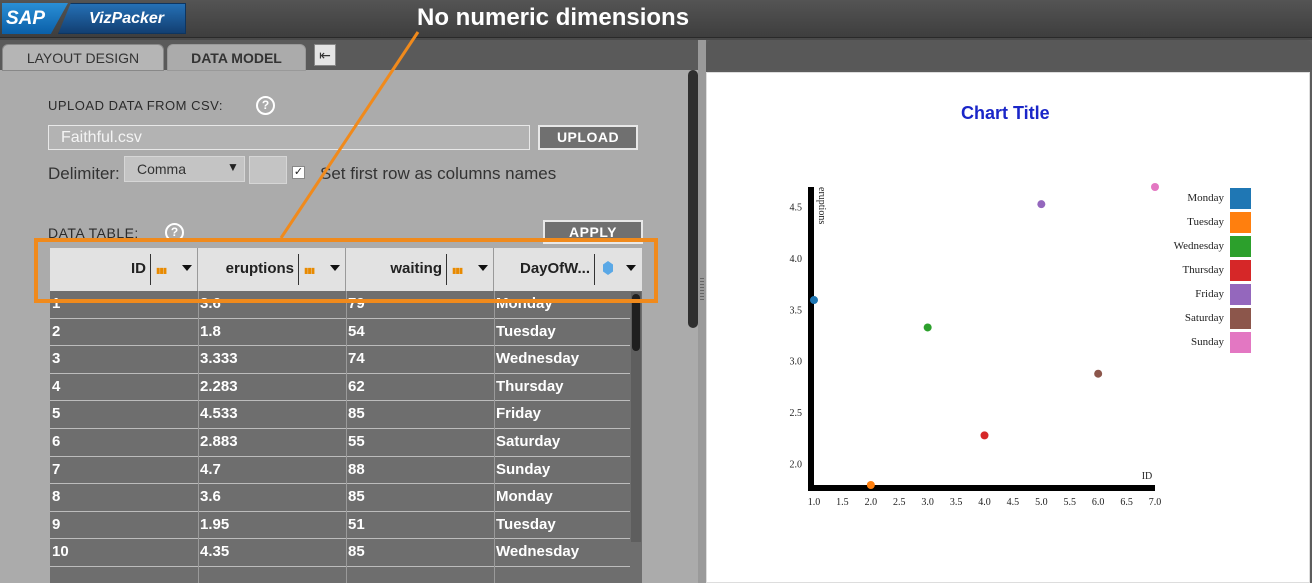 The width and height of the screenshot is (1312, 583). I want to click on table-cell: 9, so click(56, 524).